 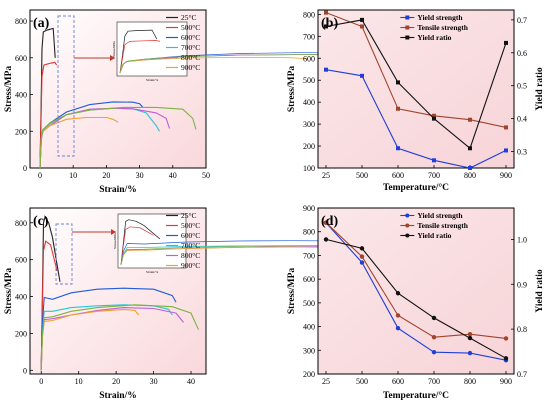 What do you see at coordinates (190, 37) in the screenshot?
I see `legend-label-600-c: 600°C` at bounding box center [190, 37].